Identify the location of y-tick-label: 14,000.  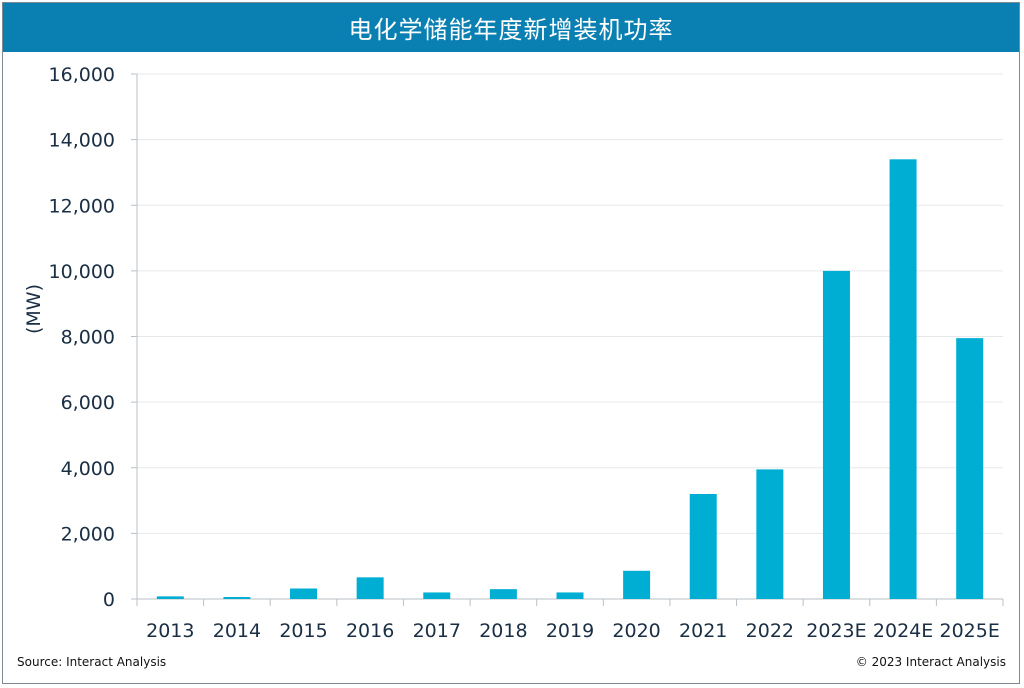
(82, 141).